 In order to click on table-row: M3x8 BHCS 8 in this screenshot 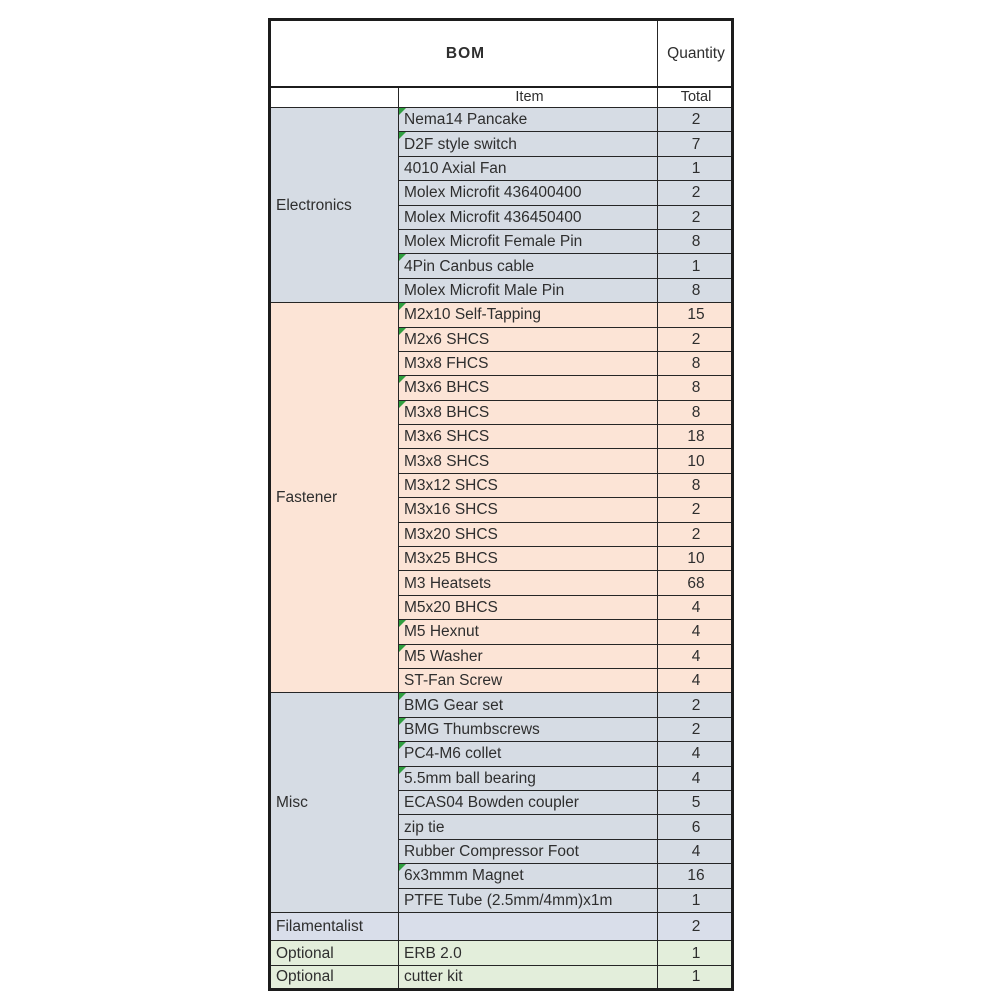, I will do `click(502, 412)`.